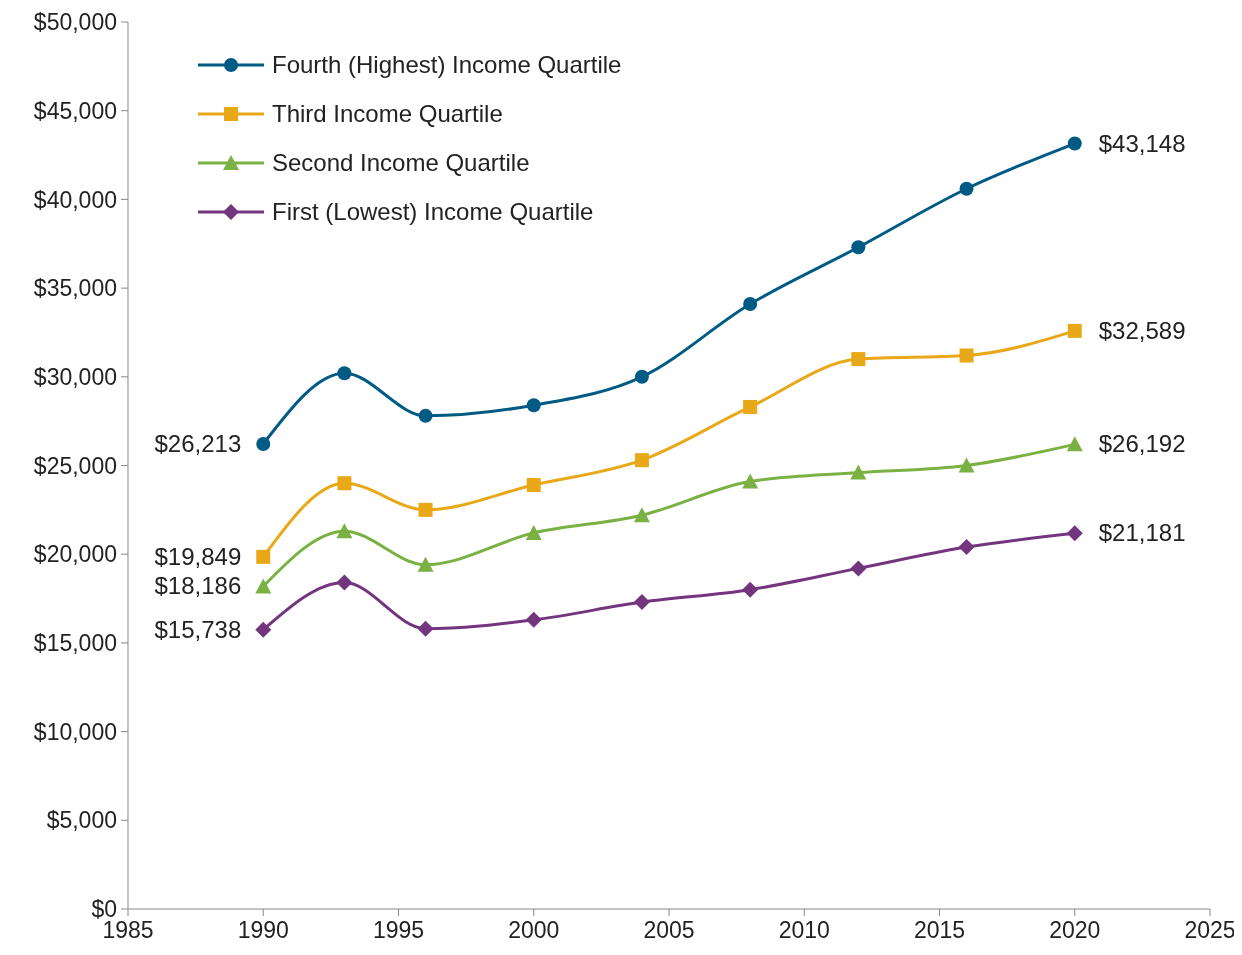 Image resolution: width=1242 pixels, height=955 pixels. What do you see at coordinates (1142, 533) in the screenshot?
I see `data-label: $21,181` at bounding box center [1142, 533].